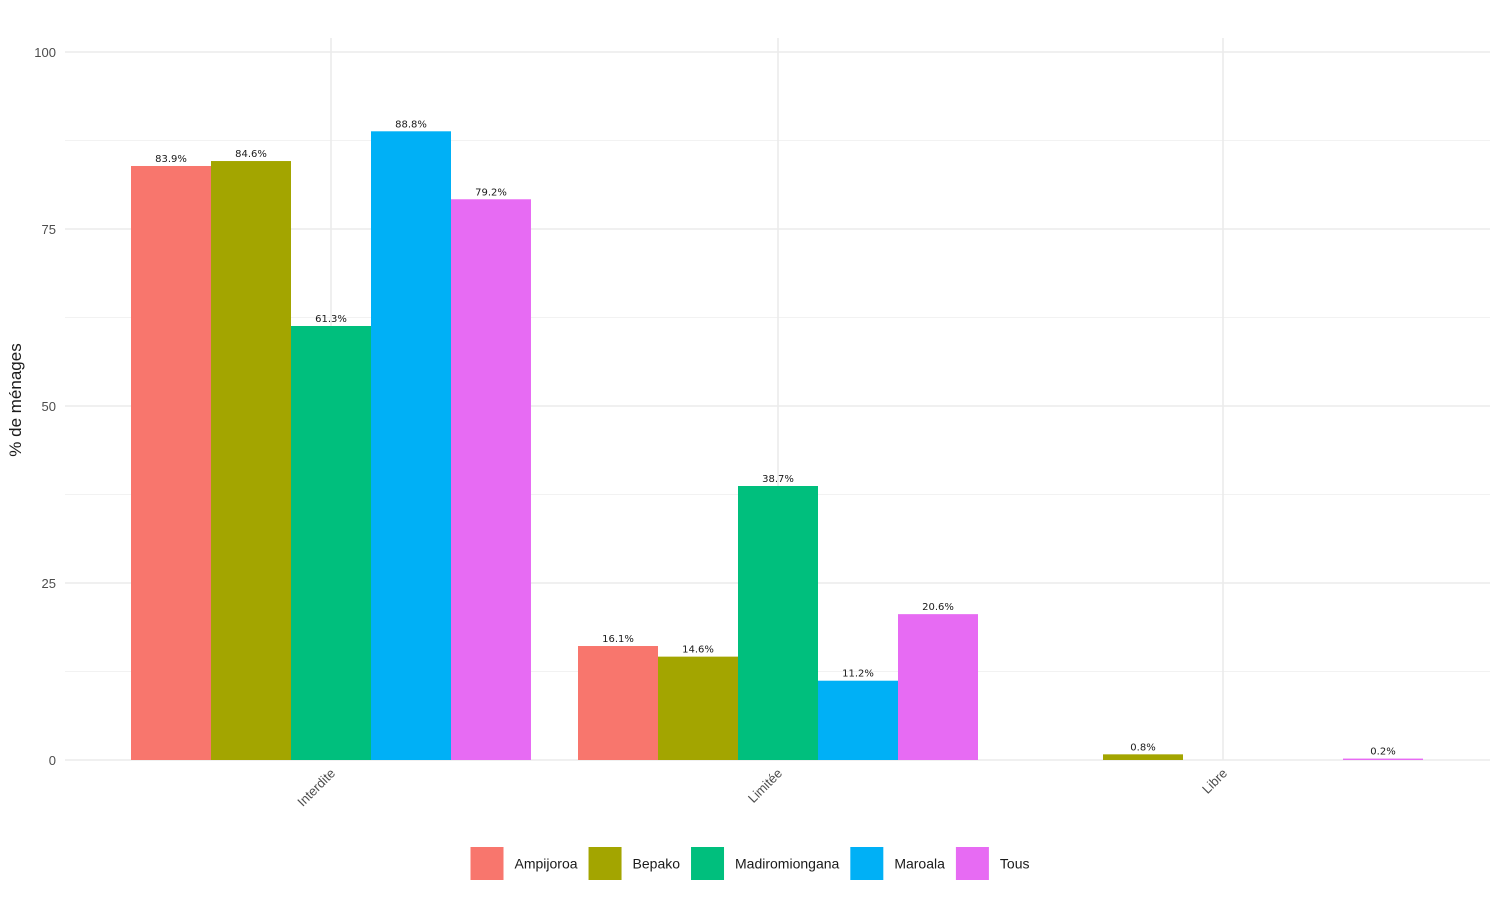  What do you see at coordinates (698, 650) in the screenshot?
I see `data-label: 14.6%` at bounding box center [698, 650].